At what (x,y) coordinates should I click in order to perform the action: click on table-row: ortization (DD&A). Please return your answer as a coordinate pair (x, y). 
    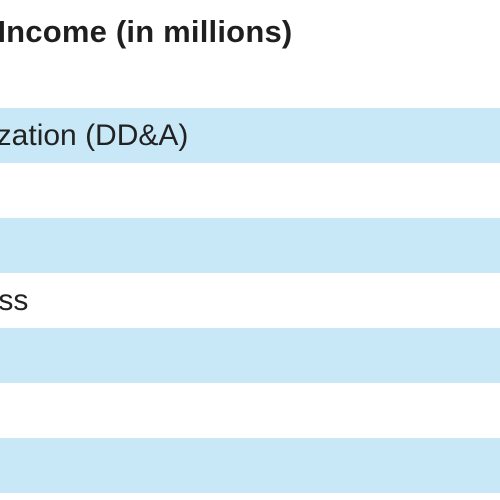
    Looking at the image, I should click on (250, 135).